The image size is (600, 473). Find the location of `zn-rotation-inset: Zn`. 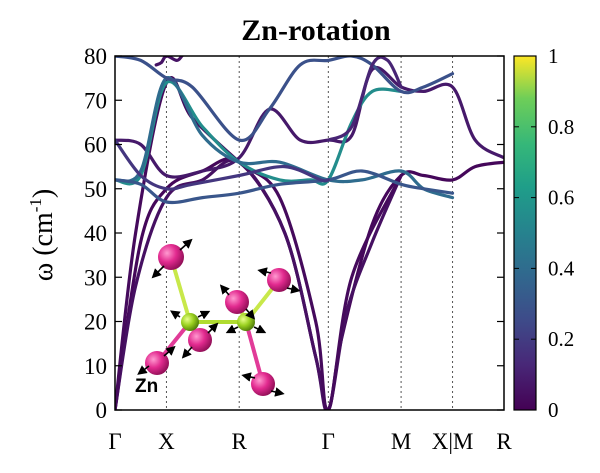

zn-rotation-inset: Zn is located at coordinates (218, 317).